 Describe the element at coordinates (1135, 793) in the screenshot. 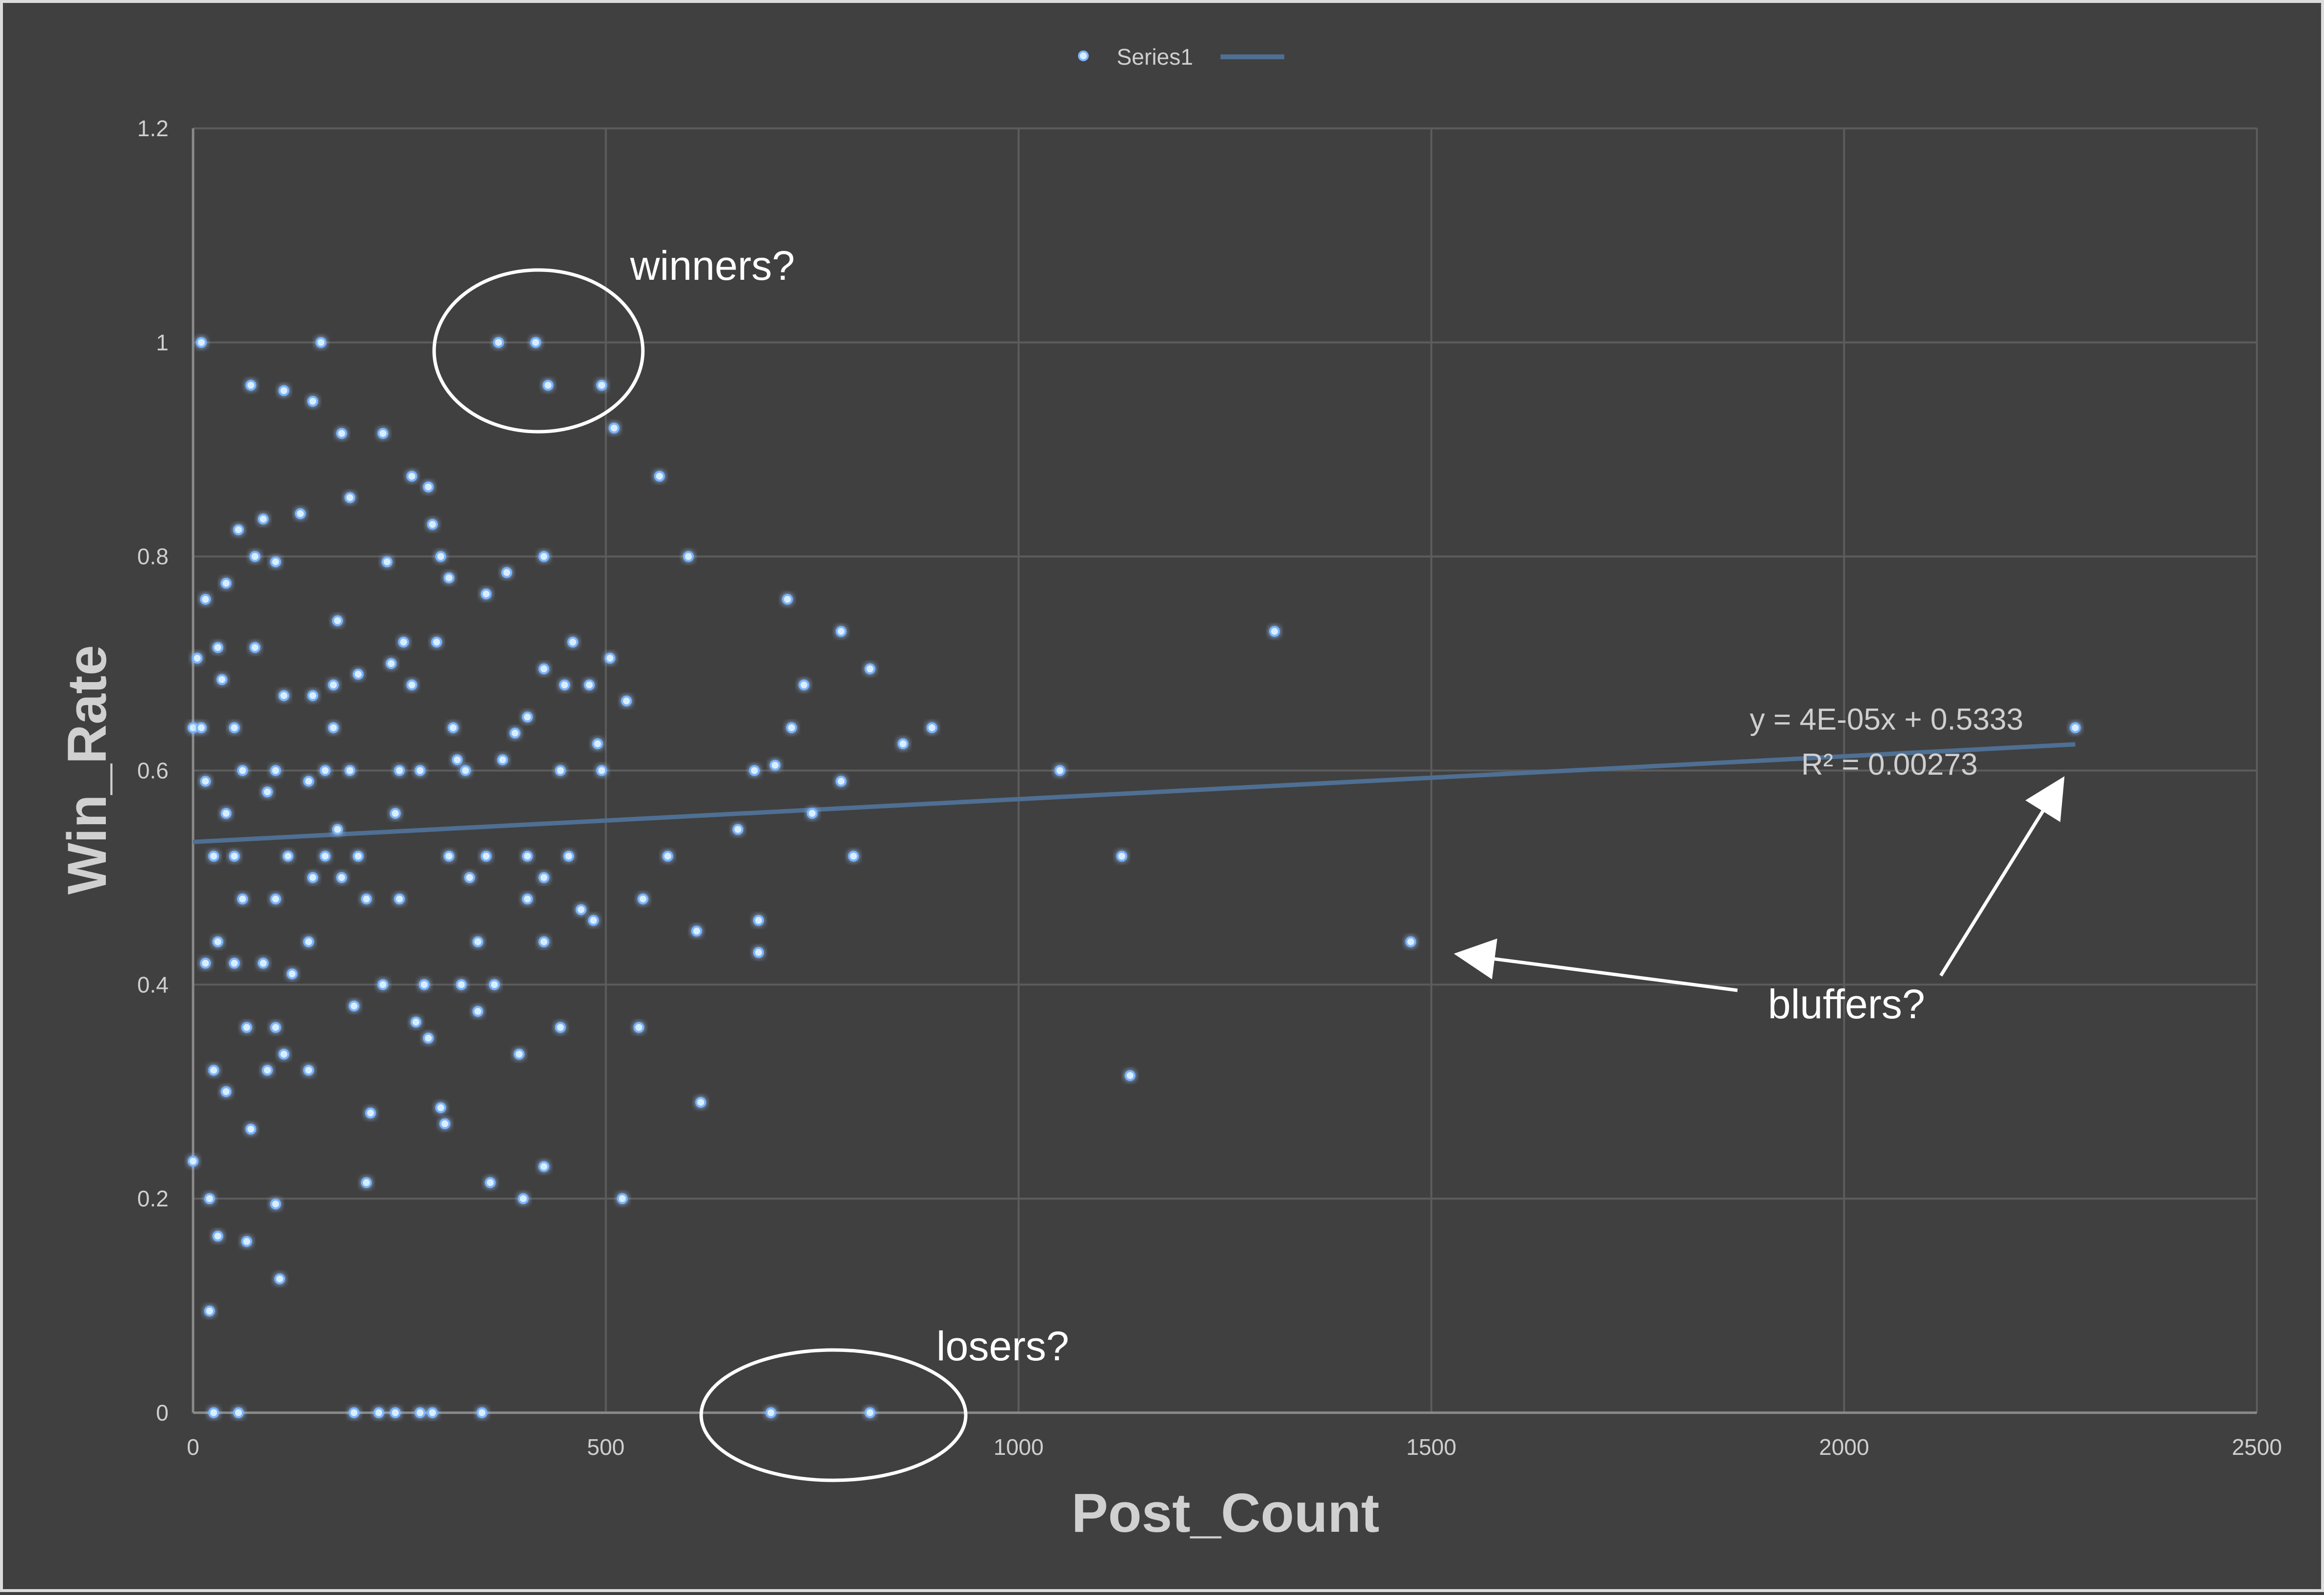

I see `trendline` at that location.